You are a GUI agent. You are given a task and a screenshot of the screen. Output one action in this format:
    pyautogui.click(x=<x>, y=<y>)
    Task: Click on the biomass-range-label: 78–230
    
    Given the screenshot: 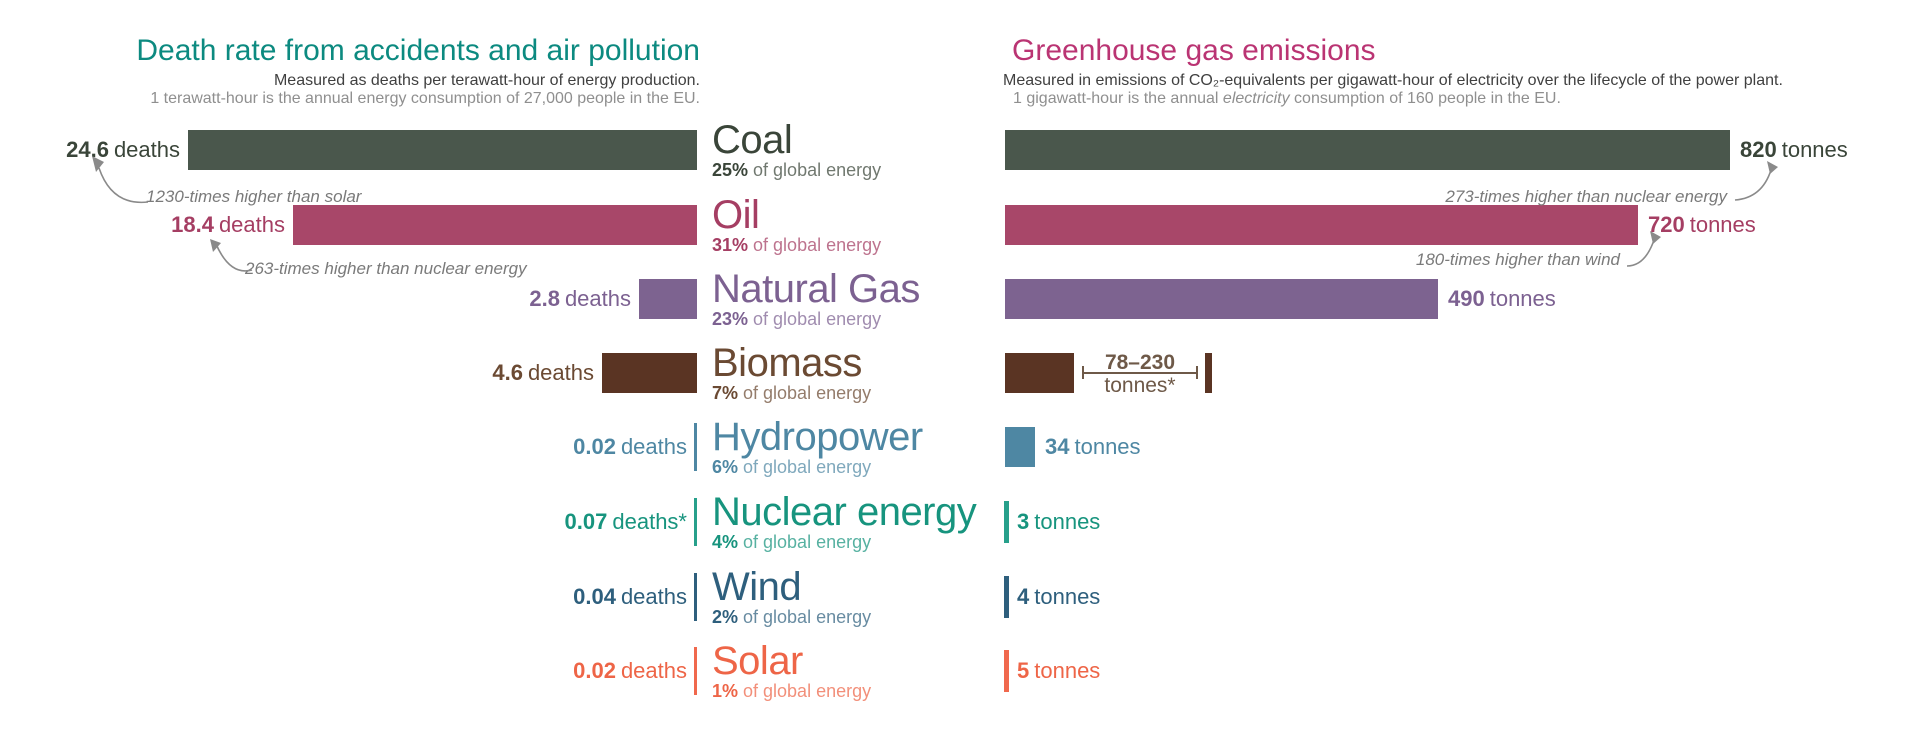 What is the action you would take?
    pyautogui.click(x=1140, y=362)
    